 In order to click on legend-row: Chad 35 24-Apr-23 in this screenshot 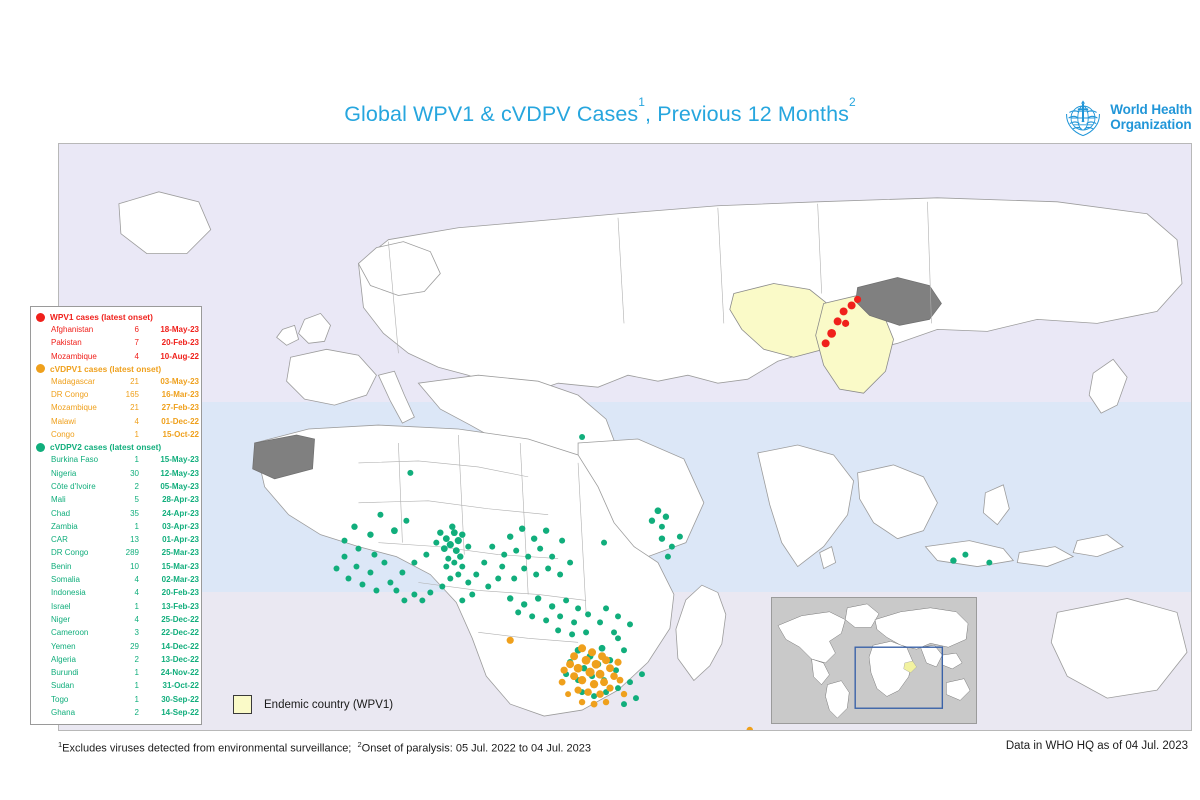, I will do `click(117, 513)`.